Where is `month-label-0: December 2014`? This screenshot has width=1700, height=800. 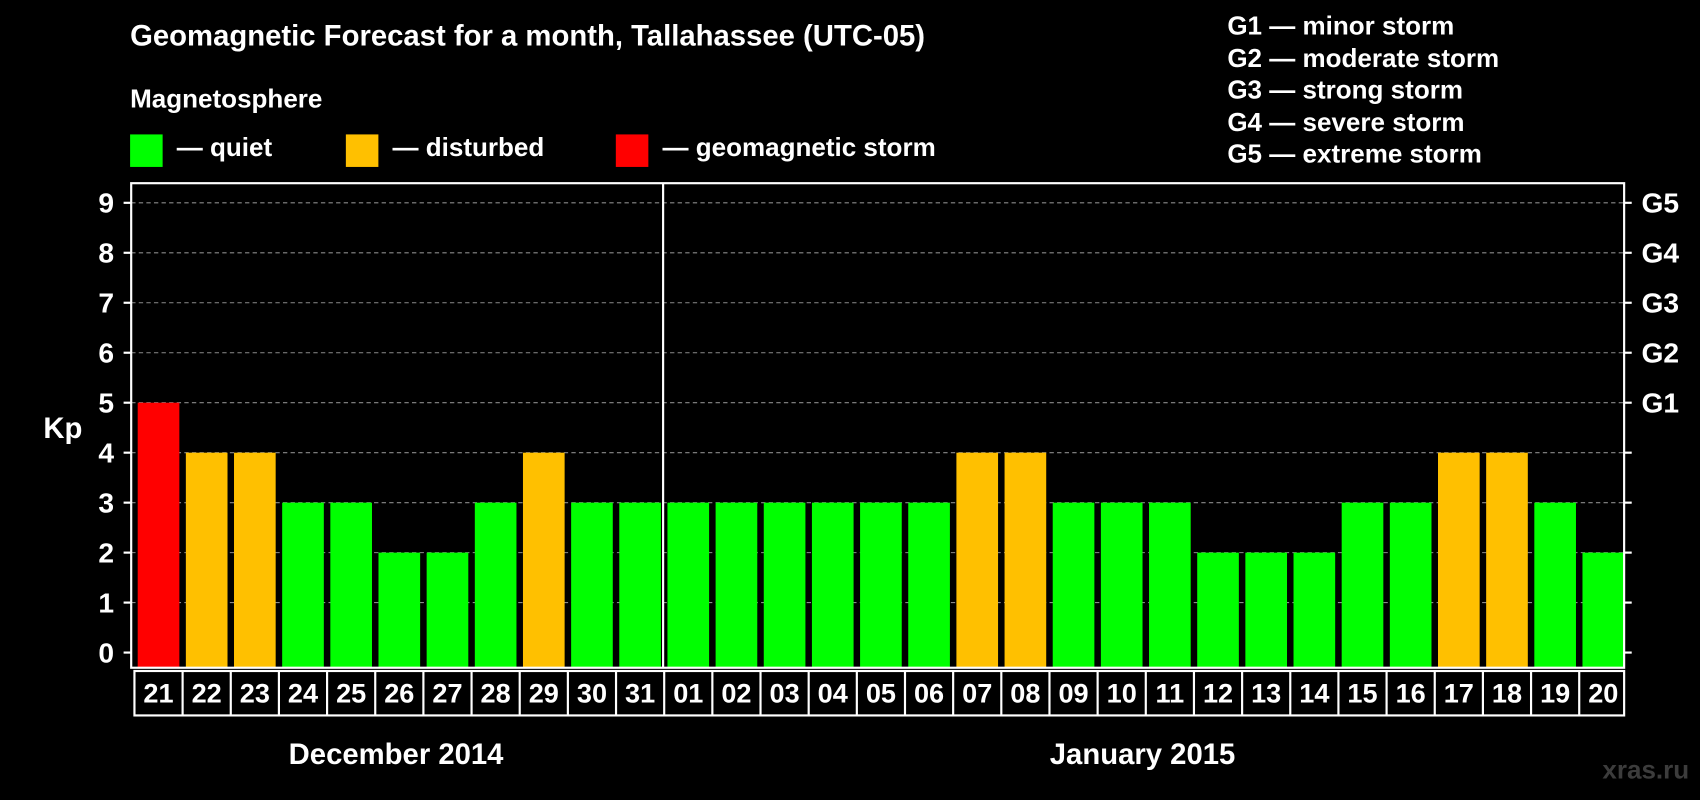 month-label-0: December 2014 is located at coordinates (397, 755).